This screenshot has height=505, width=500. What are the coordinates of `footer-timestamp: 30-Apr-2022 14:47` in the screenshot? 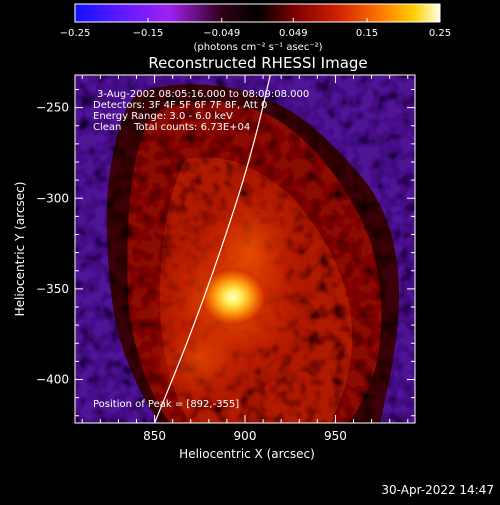 It's located at (437, 490).